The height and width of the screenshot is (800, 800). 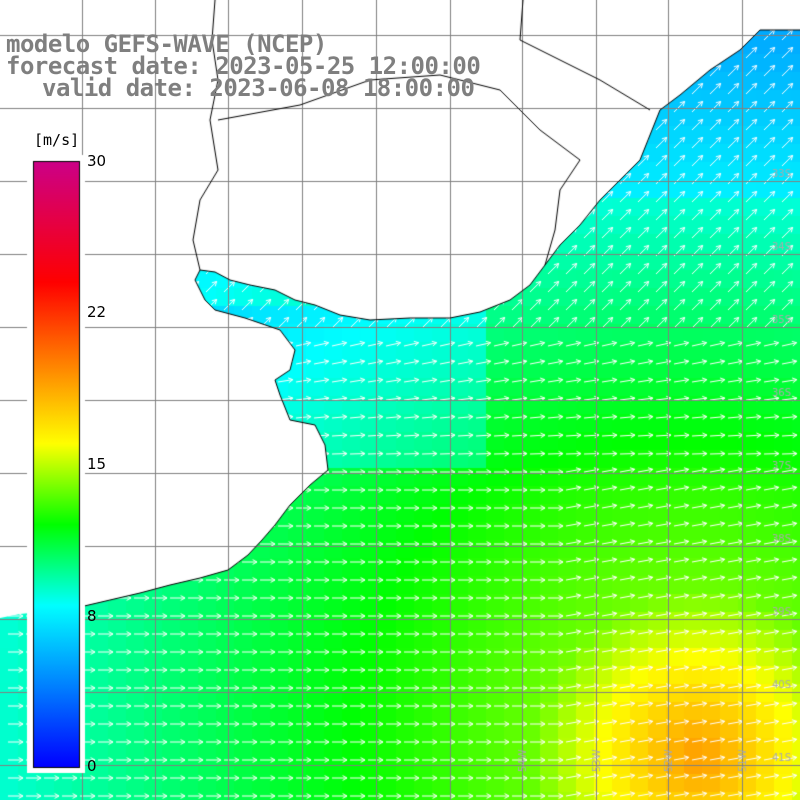 I want to click on colorbar-unit: [m/s], so click(x=57, y=140).